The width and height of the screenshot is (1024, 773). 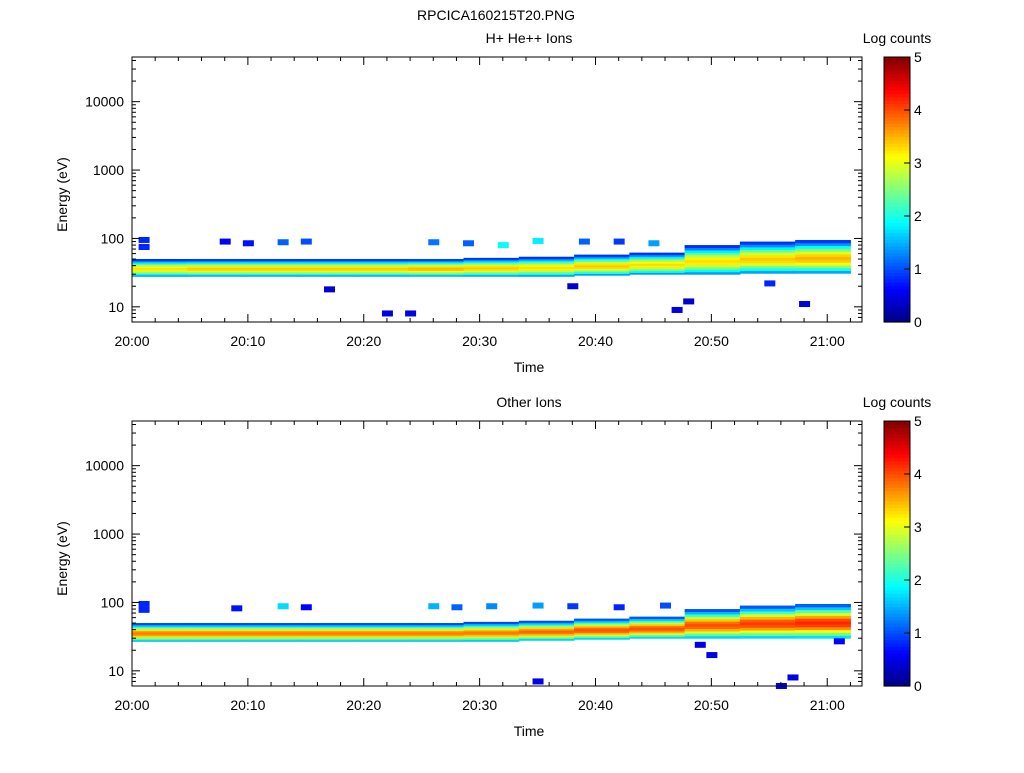 I want to click on y-tick-label: 10, so click(x=116, y=671).